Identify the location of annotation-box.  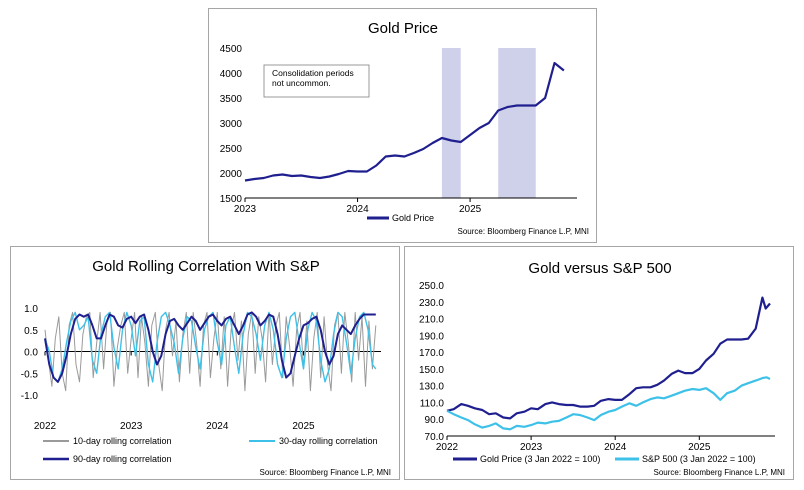
(316, 81).